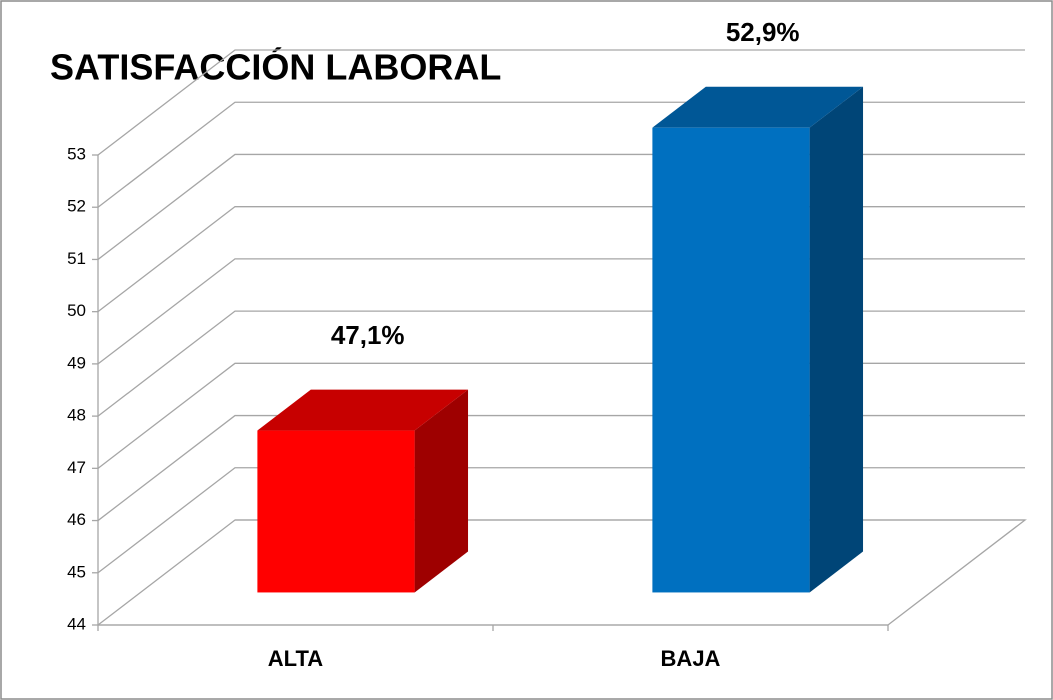 This screenshot has width=1053, height=700. I want to click on grid-line, so click(561, 102).